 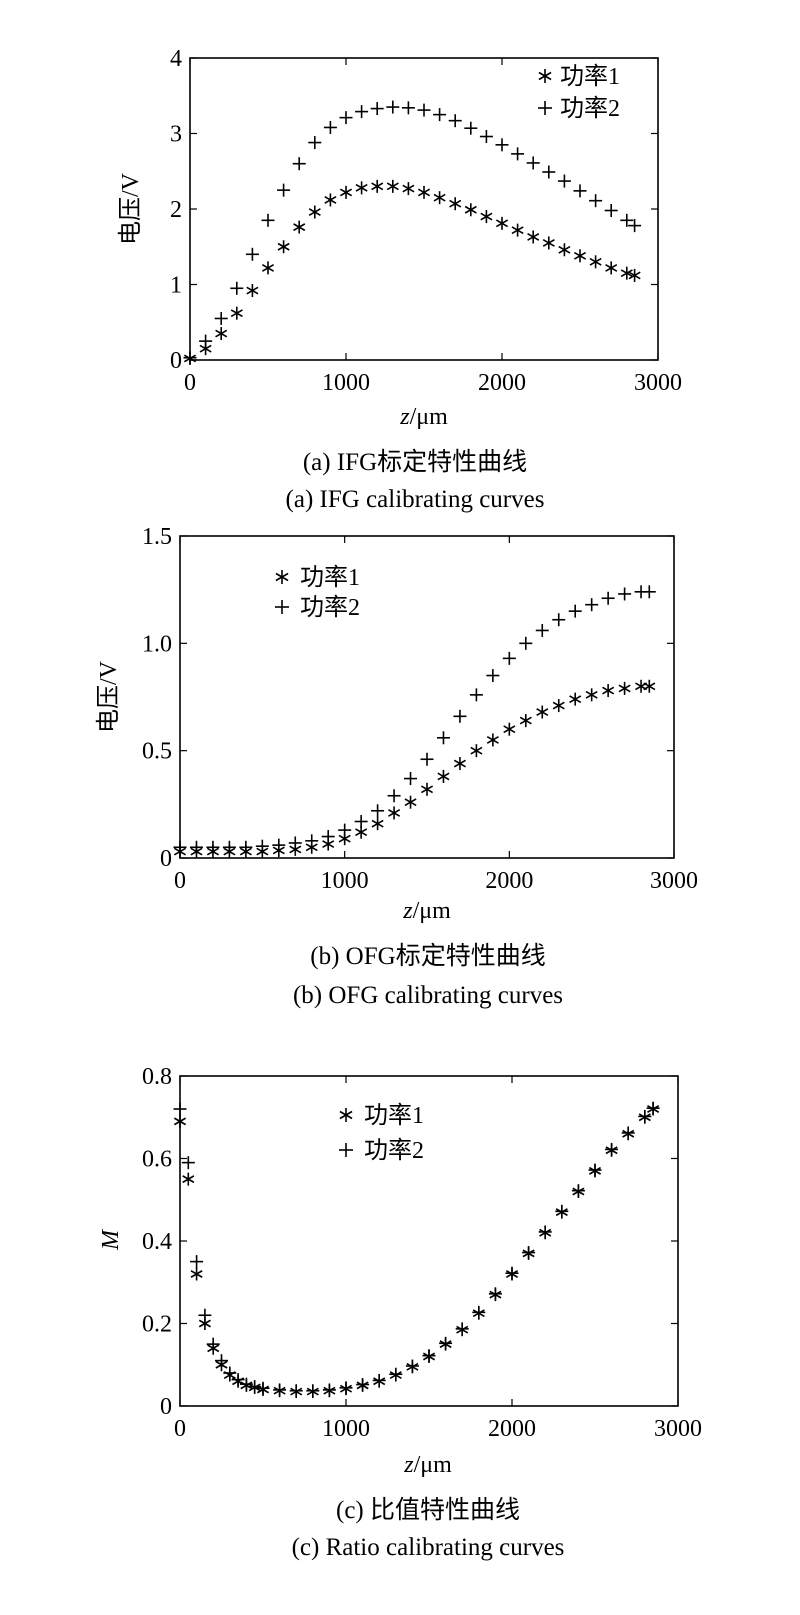 I want to click on x-tick-label: 1000, so click(x=346, y=1429).